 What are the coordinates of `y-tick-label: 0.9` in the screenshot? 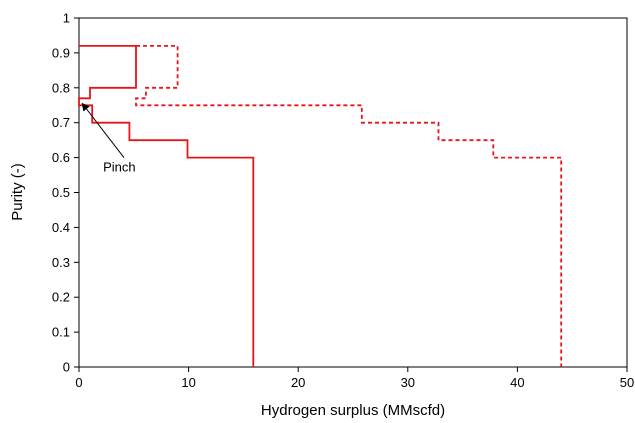 It's located at (61, 52).